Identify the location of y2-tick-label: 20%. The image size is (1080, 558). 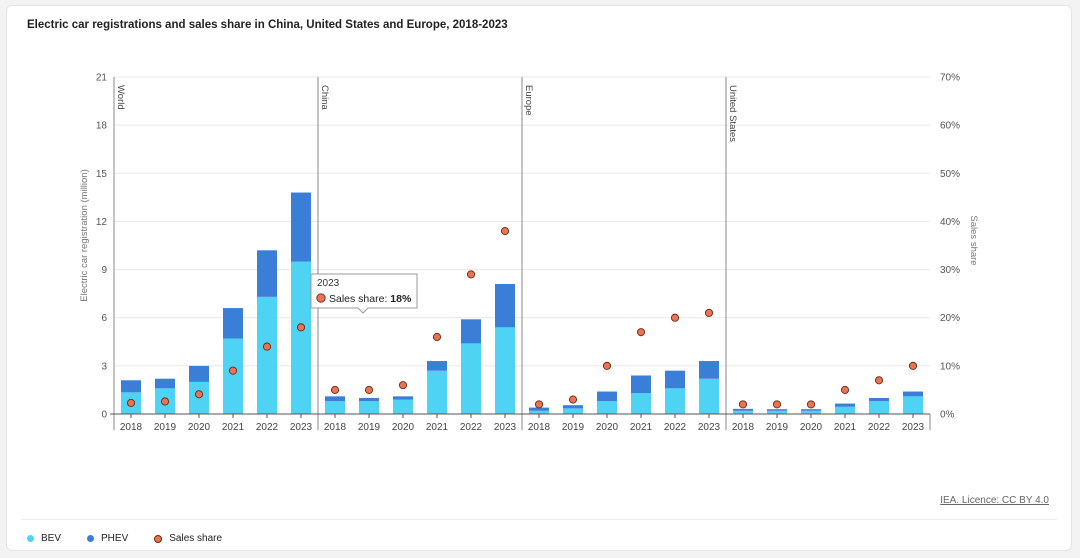
(950, 318).